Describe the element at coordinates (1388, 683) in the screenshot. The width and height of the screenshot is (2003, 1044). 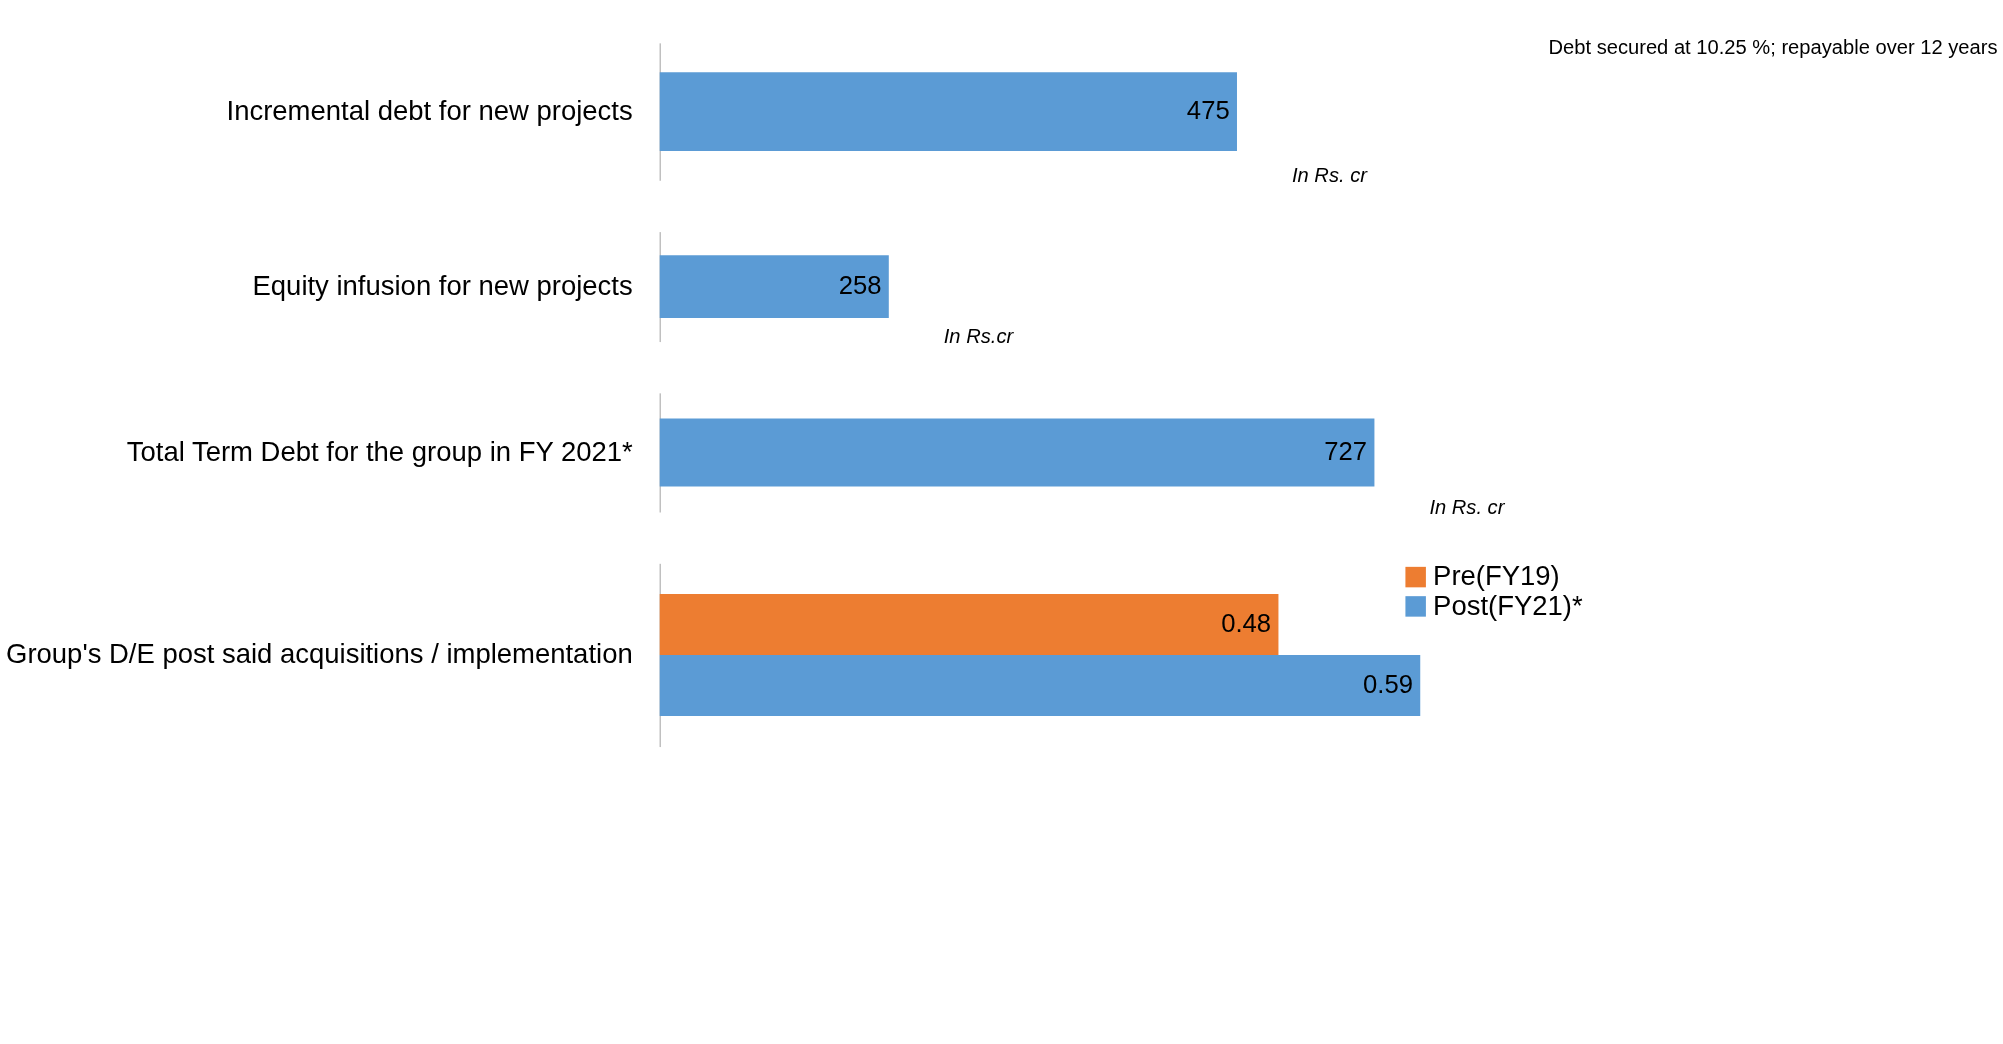
I see `data-label: 0.59` at that location.